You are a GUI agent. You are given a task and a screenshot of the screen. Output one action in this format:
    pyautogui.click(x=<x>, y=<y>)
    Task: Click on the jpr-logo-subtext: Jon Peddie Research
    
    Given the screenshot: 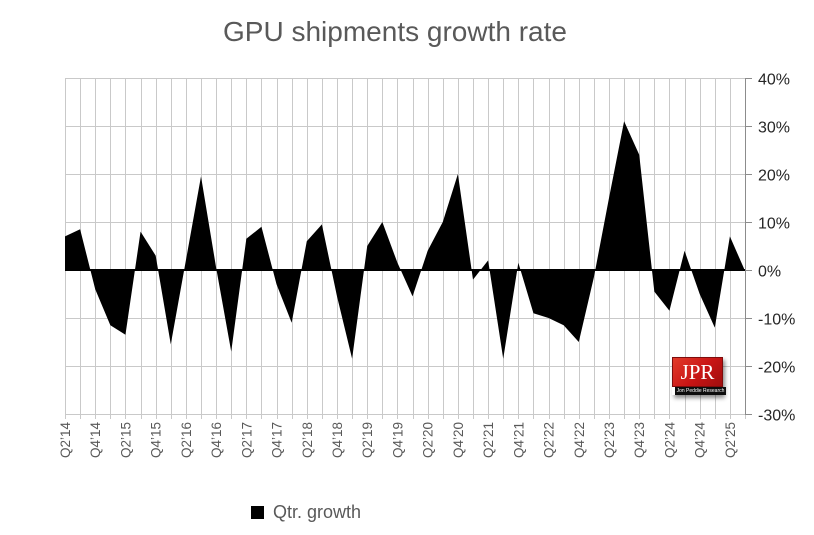 What is the action you would take?
    pyautogui.click(x=700, y=390)
    